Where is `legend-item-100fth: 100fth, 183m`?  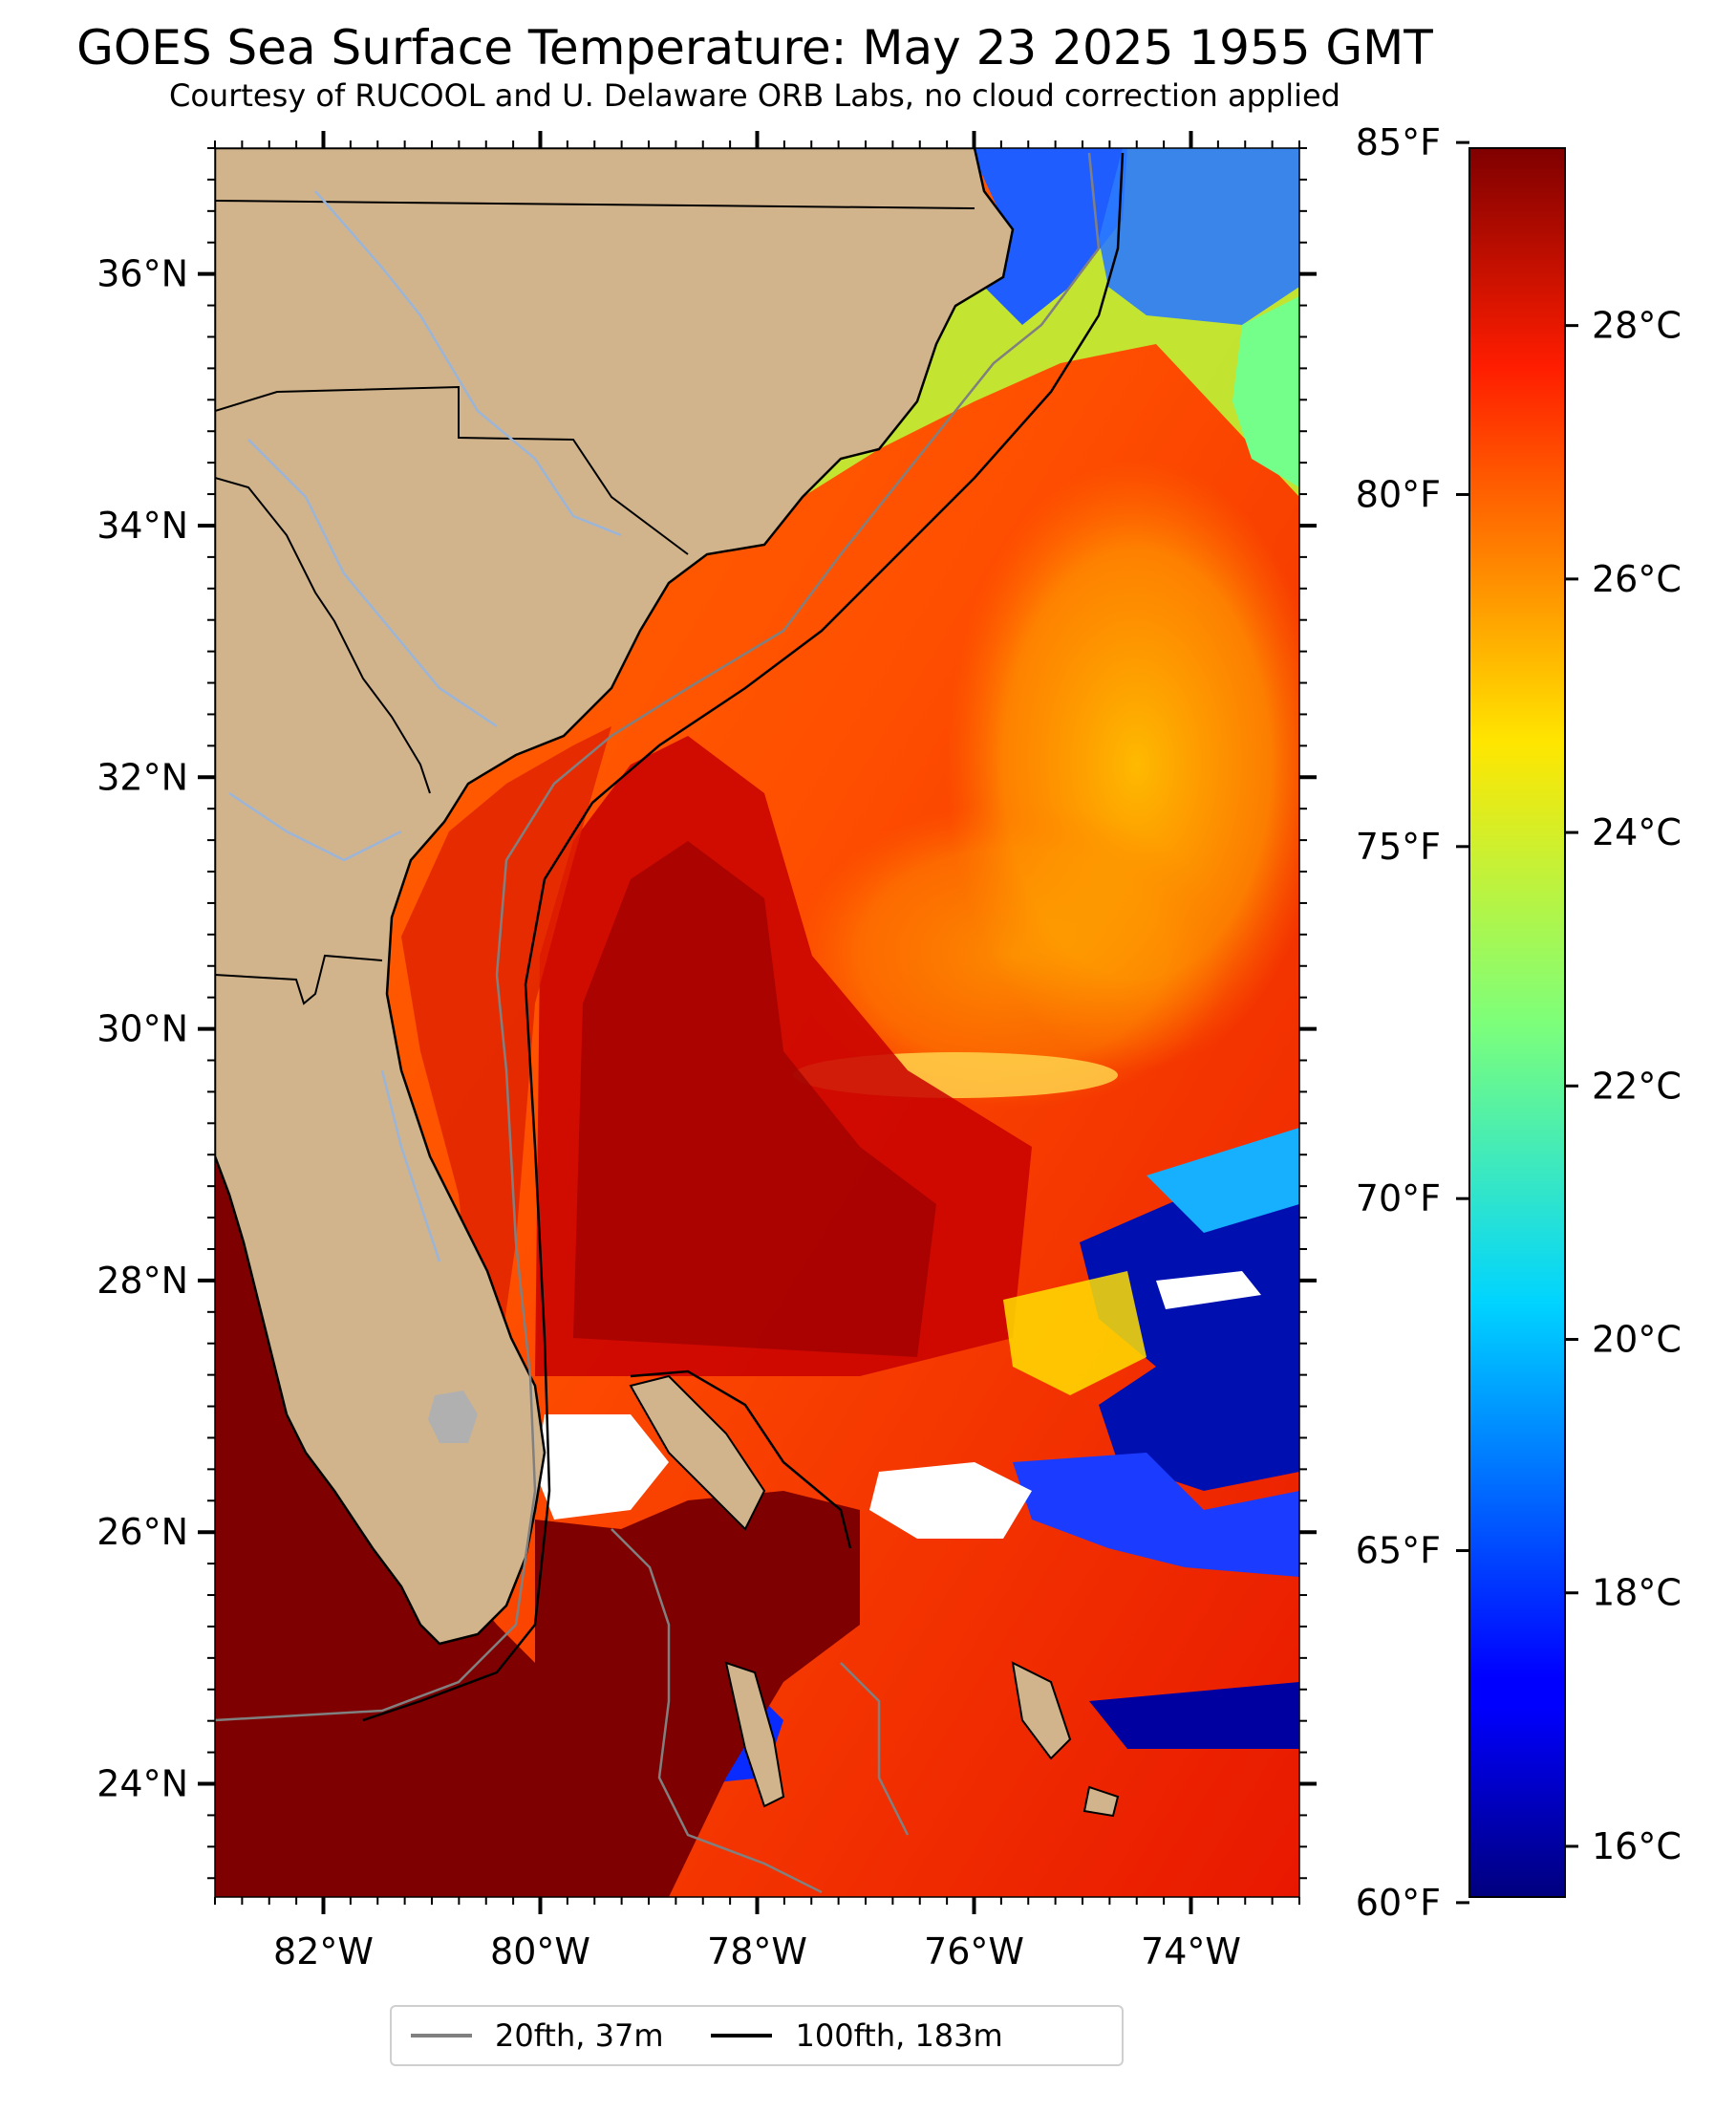
legend-item-100fth: 100fth, 183m is located at coordinates (857, 2035).